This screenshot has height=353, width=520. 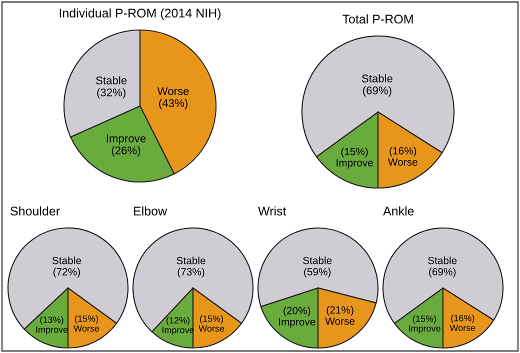 What do you see at coordinates (173, 104) in the screenshot?
I see `data-label: (43%)` at bounding box center [173, 104].